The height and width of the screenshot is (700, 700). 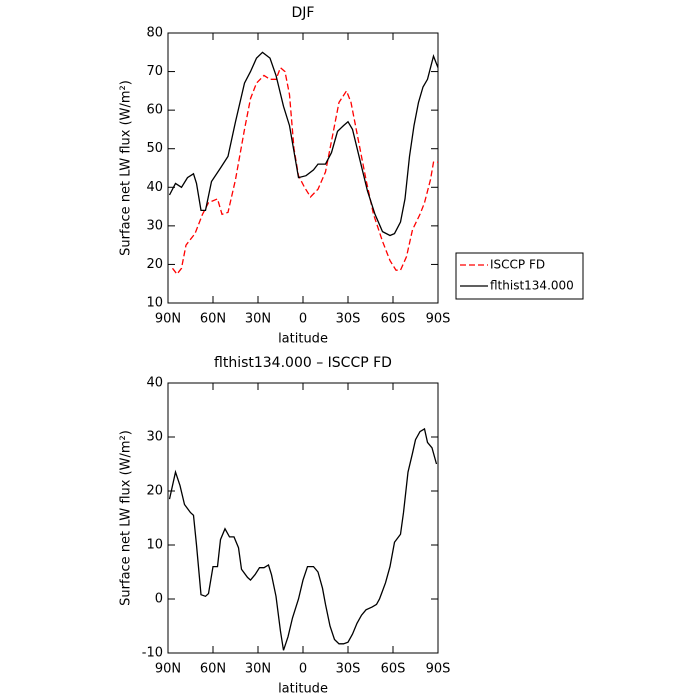 What do you see at coordinates (303, 13) in the screenshot?
I see `chart-title: DJF` at bounding box center [303, 13].